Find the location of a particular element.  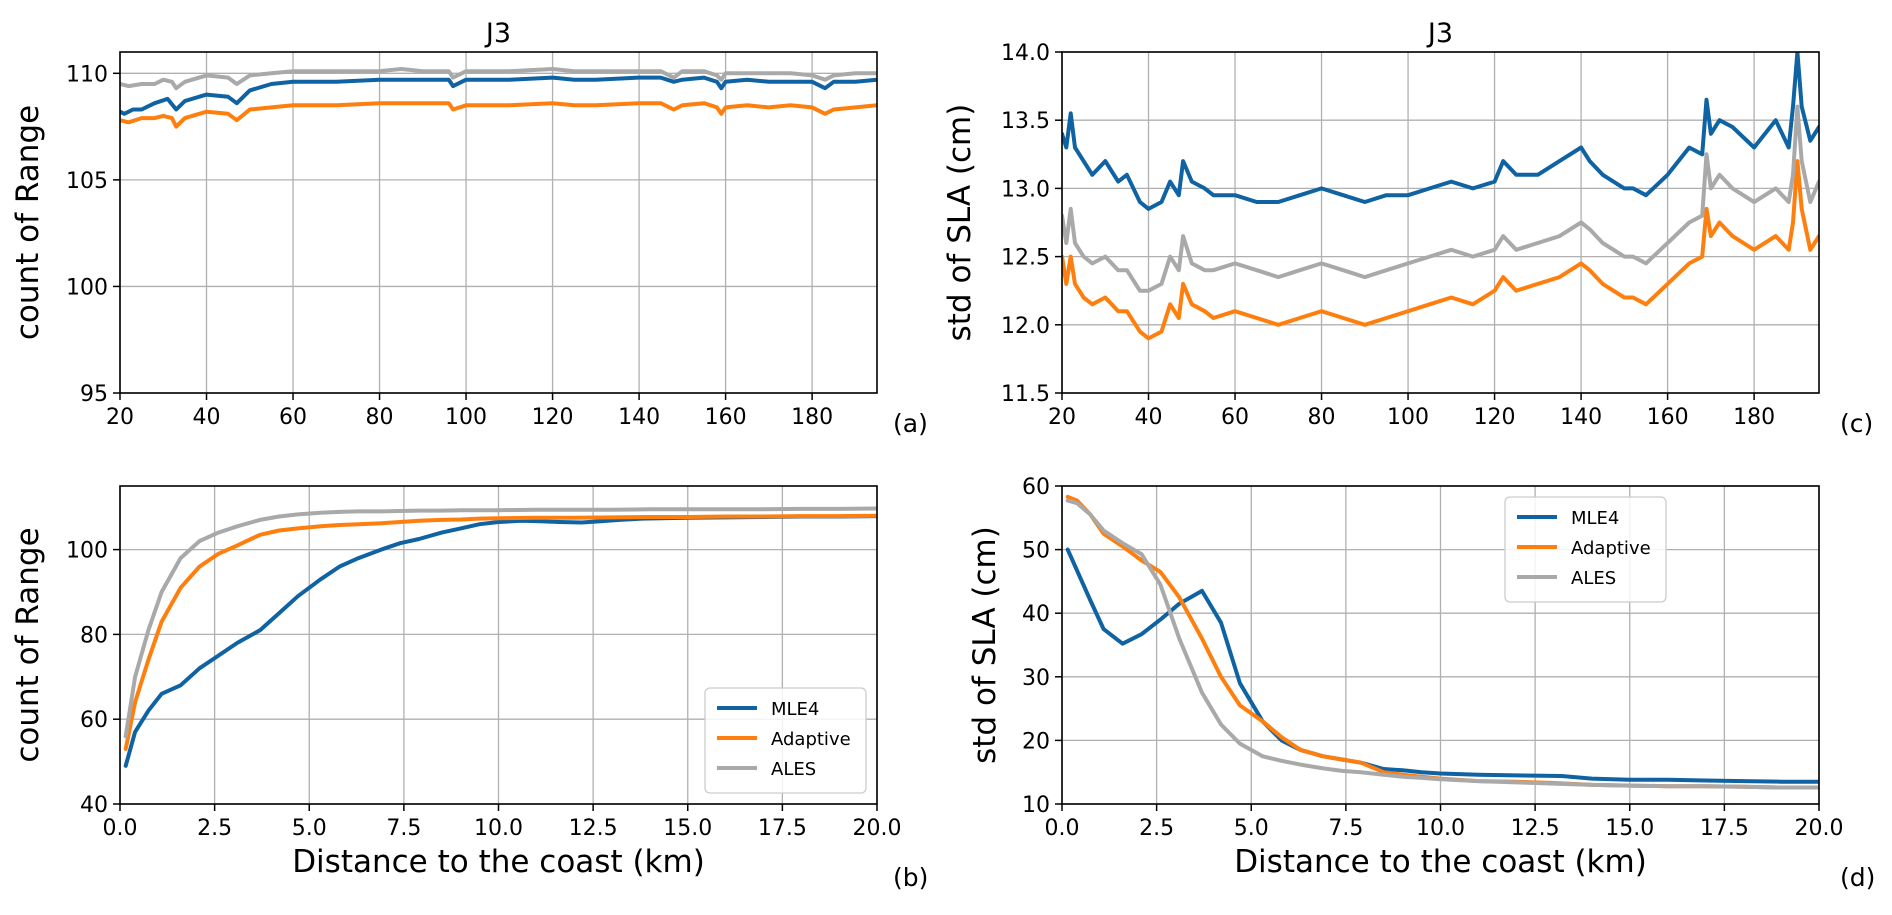

y-tick-label: 12.0 is located at coordinates (1025, 326).